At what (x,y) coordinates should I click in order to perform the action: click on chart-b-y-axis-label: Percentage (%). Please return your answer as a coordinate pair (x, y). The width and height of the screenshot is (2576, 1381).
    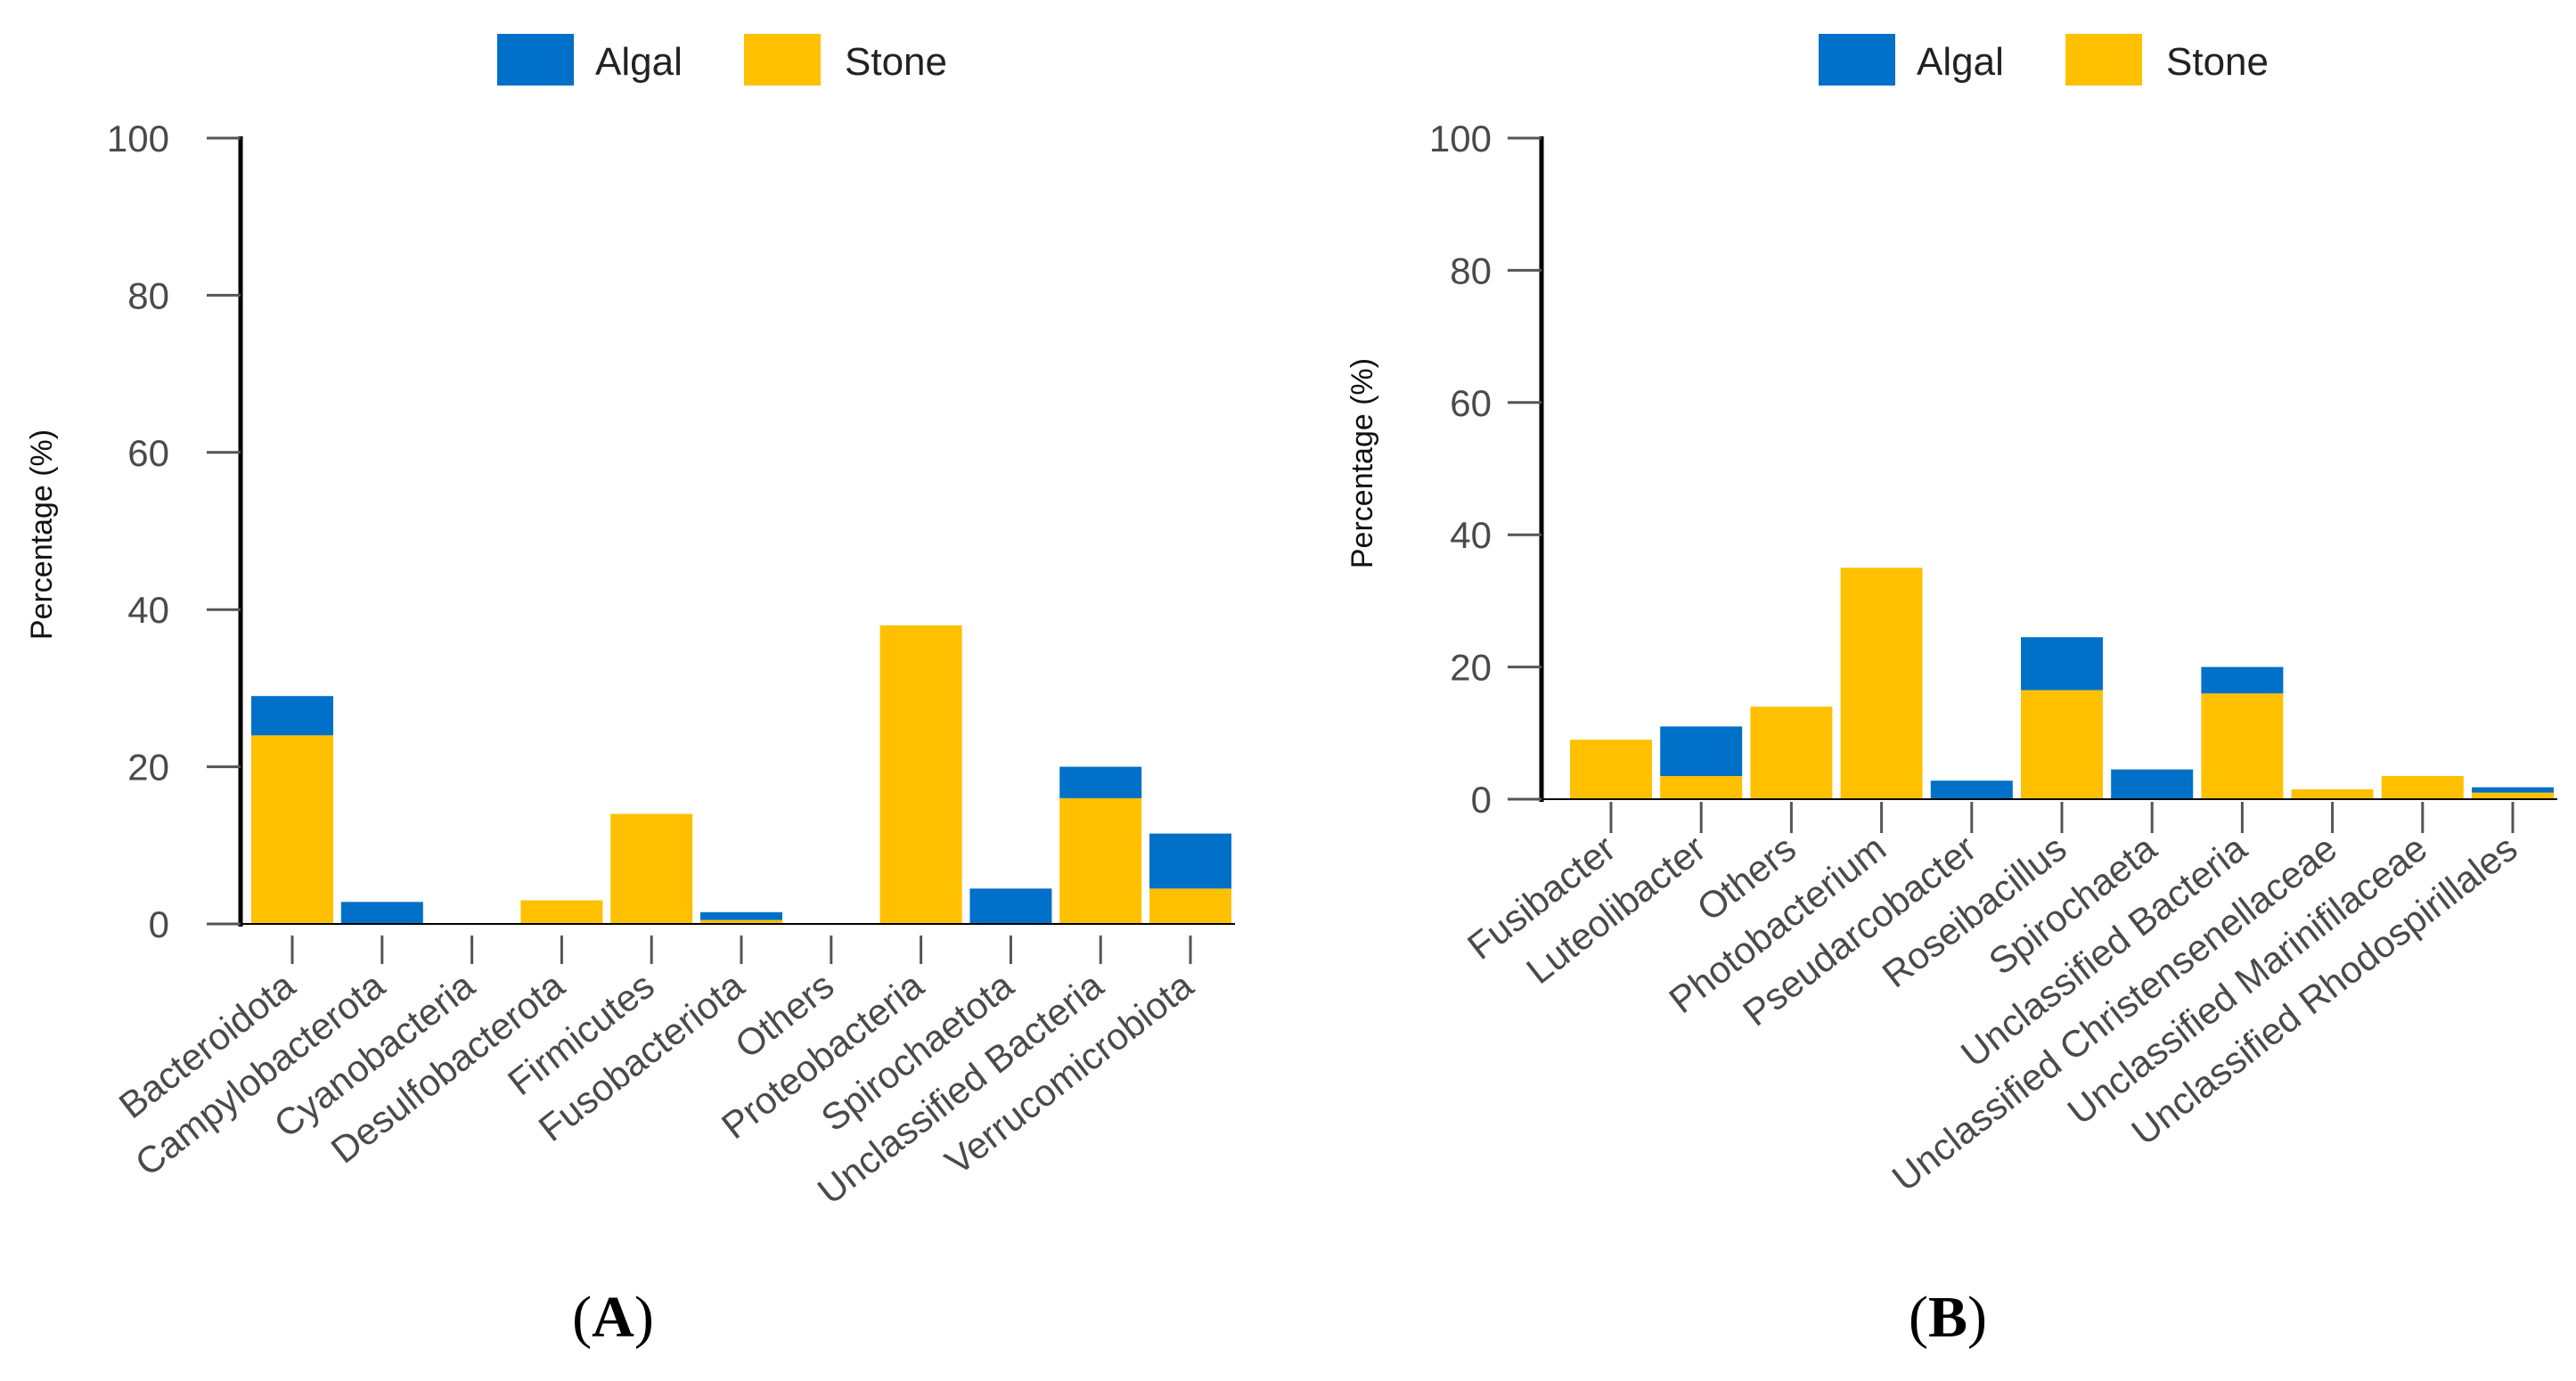
    Looking at the image, I should click on (1362, 463).